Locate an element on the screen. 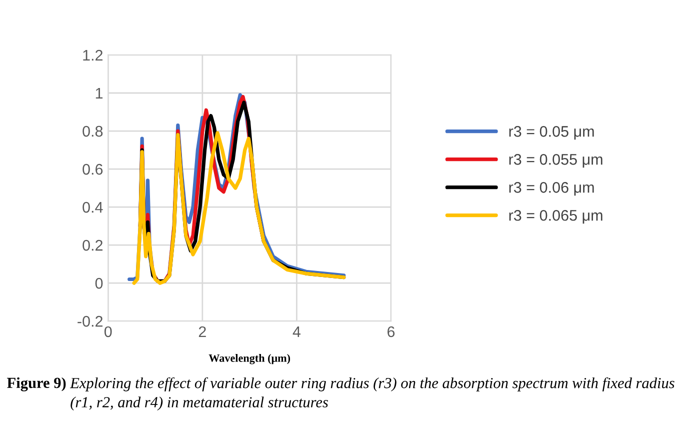  y-tick-label: 1 is located at coordinates (99, 93).